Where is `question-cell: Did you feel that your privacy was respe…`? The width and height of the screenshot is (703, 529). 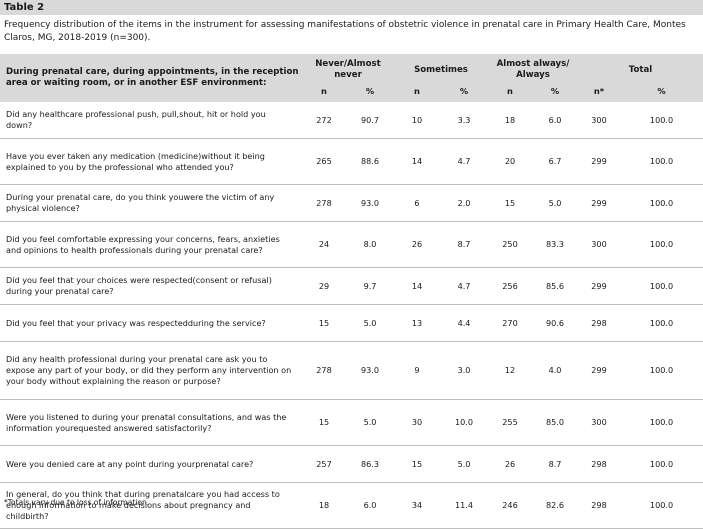
question-cell: Did you feel that your privacy was respe… is located at coordinates (151, 323).